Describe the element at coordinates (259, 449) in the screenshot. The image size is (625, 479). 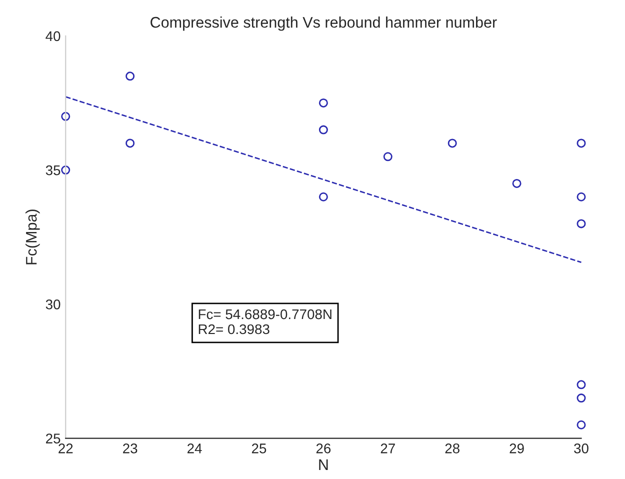
I see `x-tick-label: 25` at that location.